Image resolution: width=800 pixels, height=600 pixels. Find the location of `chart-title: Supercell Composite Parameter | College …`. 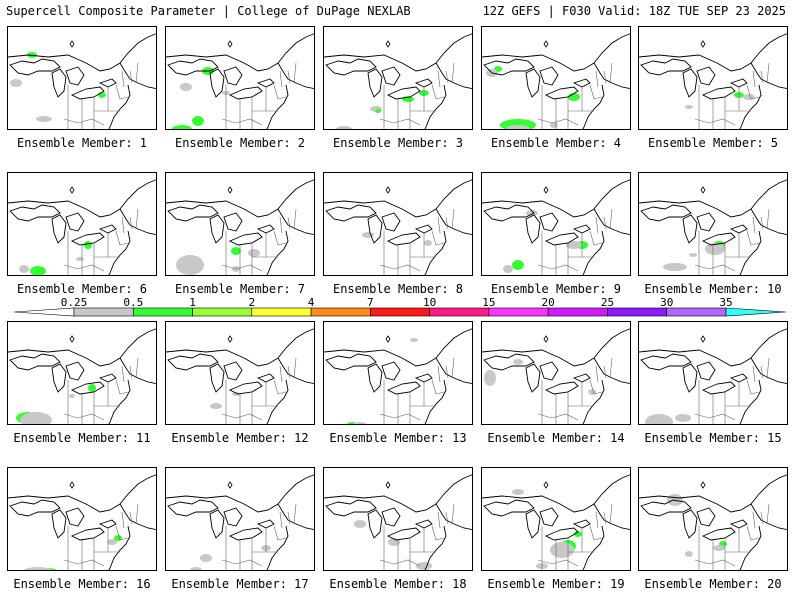

chart-title: Supercell Composite Parameter | College … is located at coordinates (208, 11).